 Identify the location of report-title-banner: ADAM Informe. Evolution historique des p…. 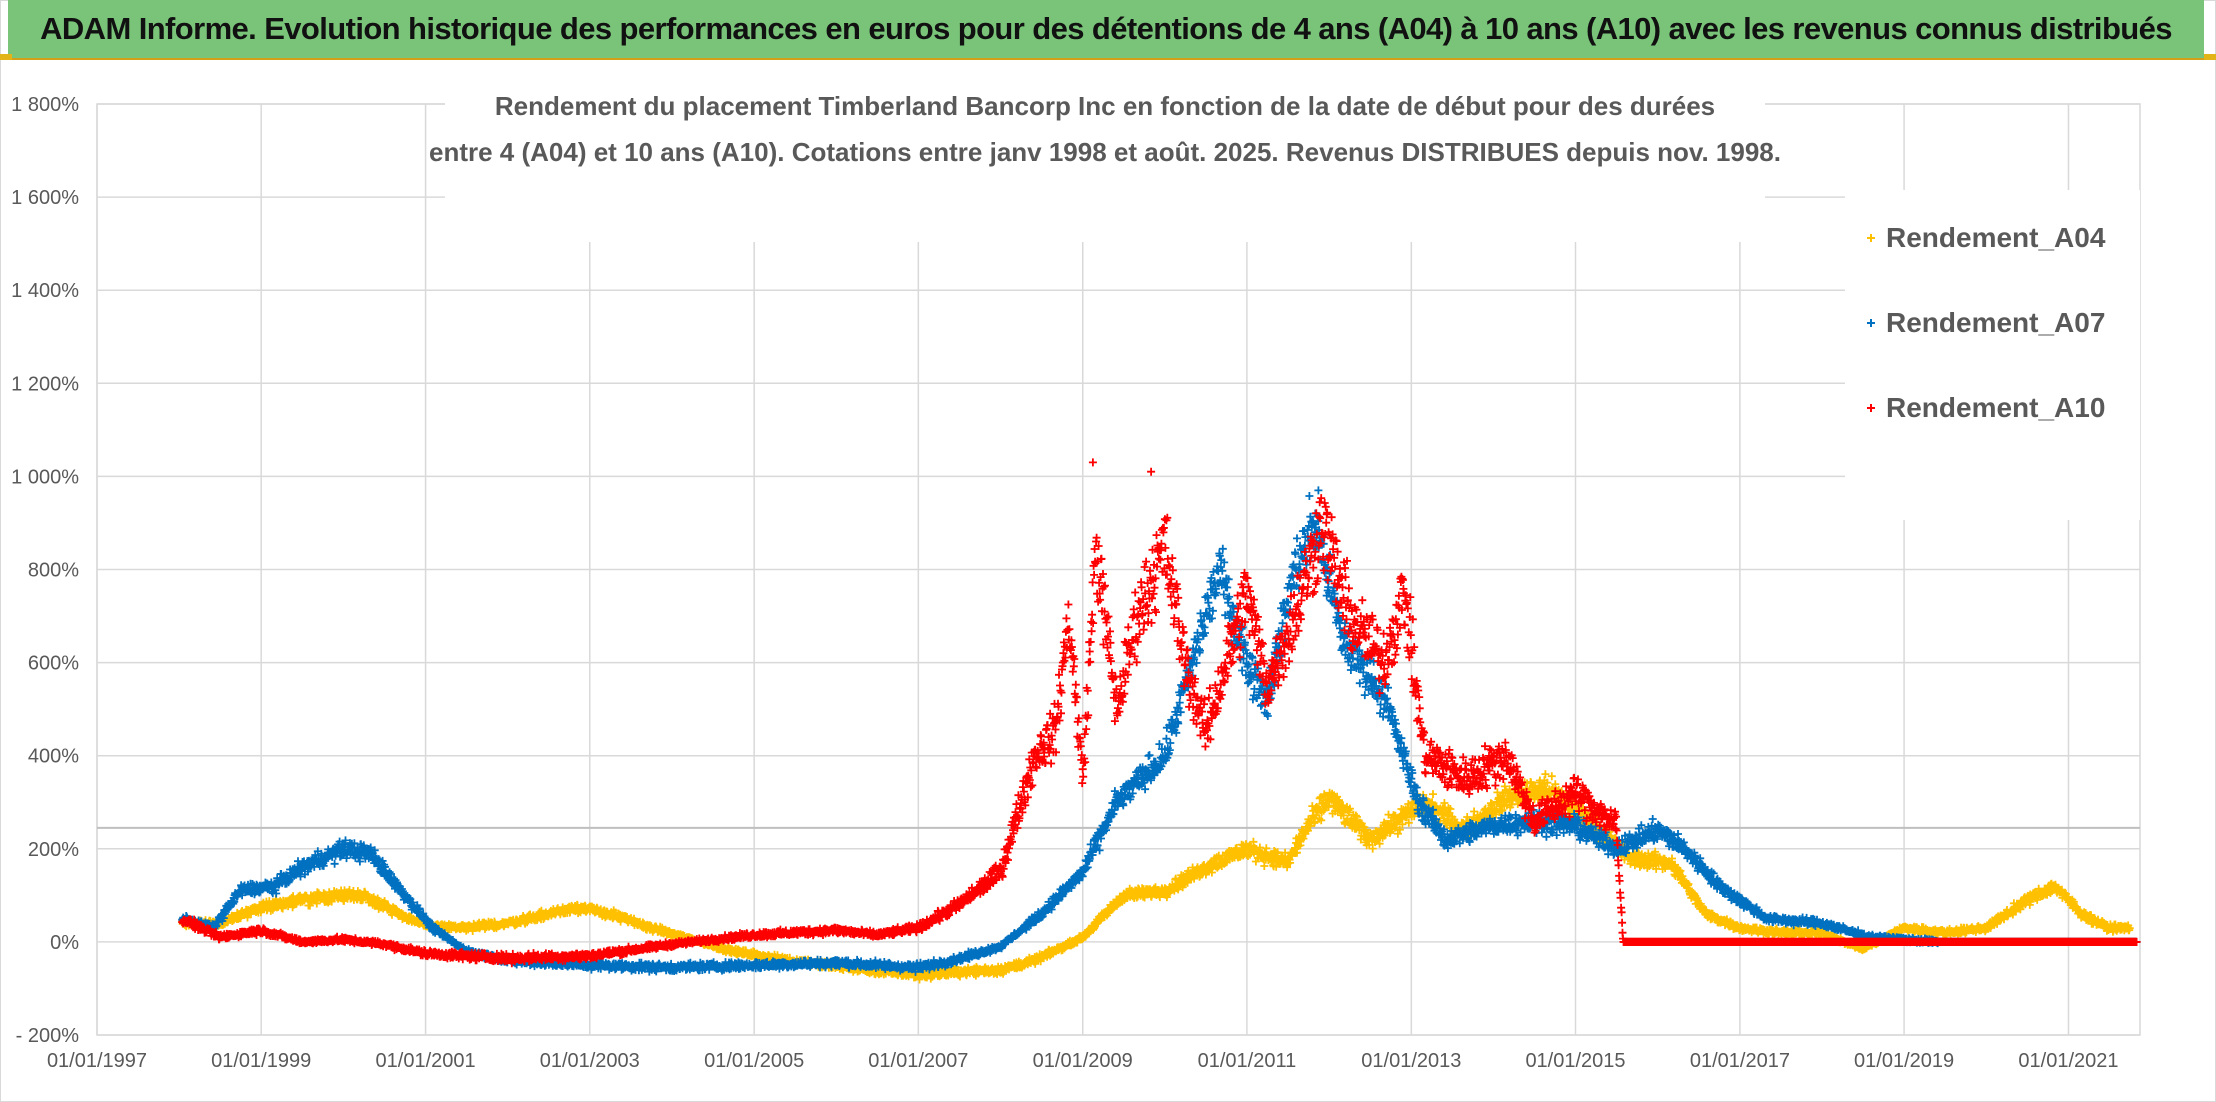
(1106, 30).